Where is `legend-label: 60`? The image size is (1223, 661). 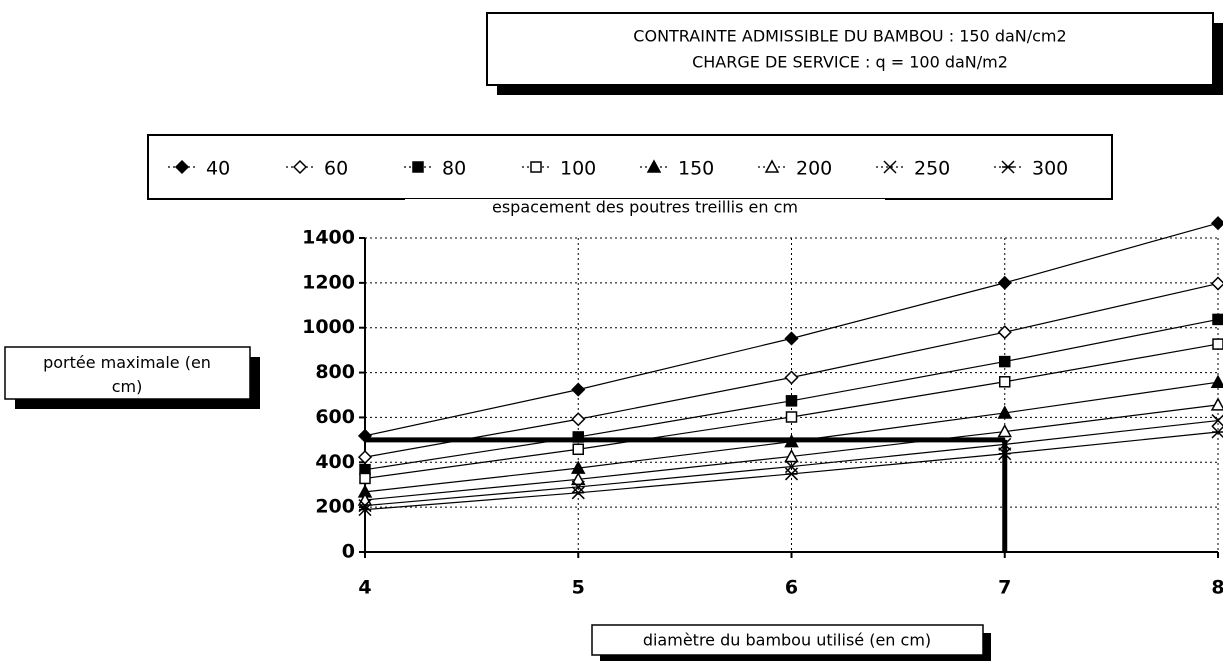
legend-label: 60 is located at coordinates (336, 169).